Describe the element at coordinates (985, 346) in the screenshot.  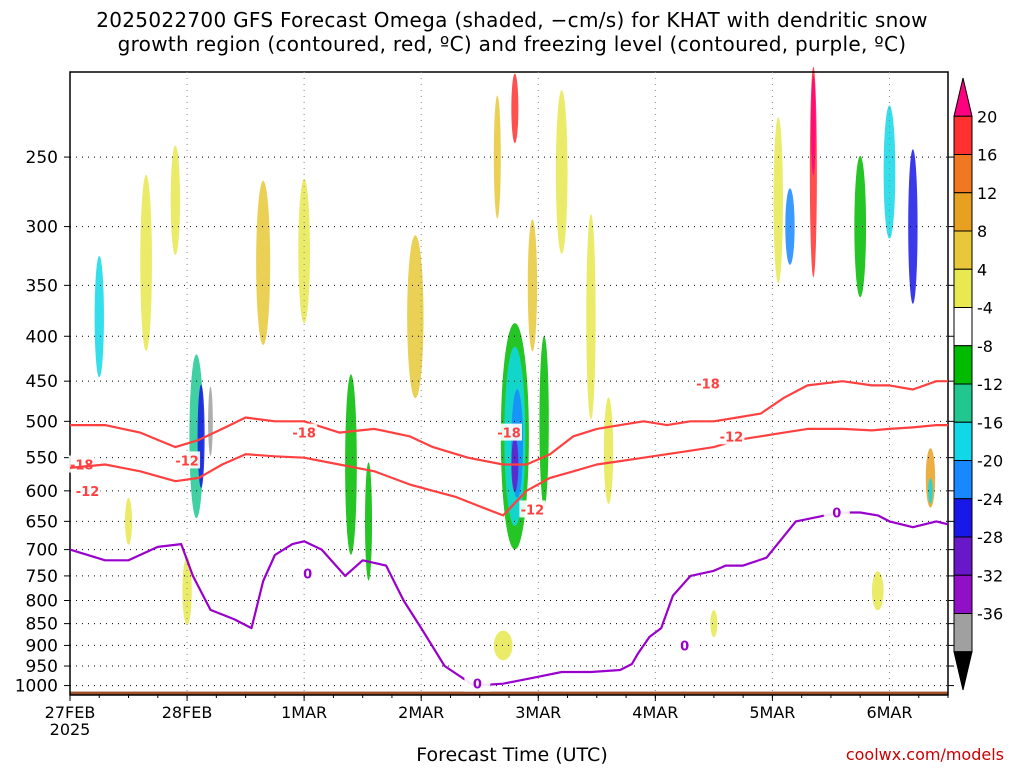
I see `colorbar-label: -8` at that location.